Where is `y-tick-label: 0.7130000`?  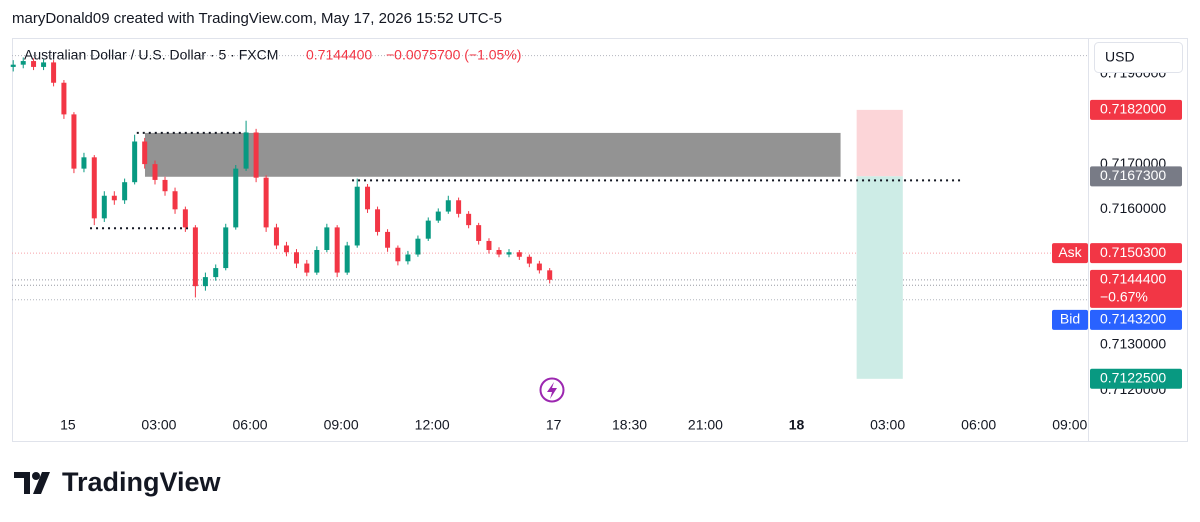 y-tick-label: 0.7130000 is located at coordinates (1133, 344).